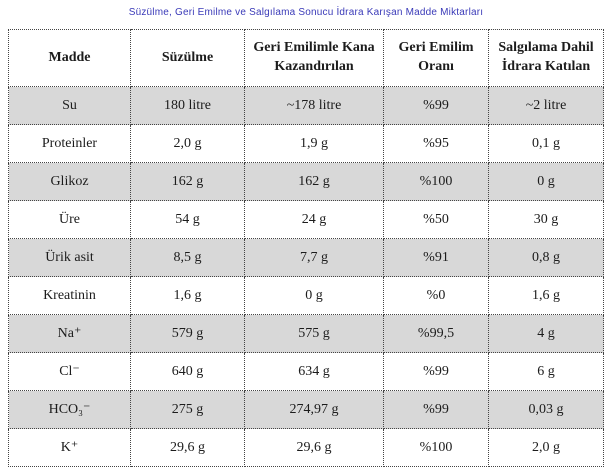 The image size is (612, 474). I want to click on table-cell: 6 g, so click(546, 371).